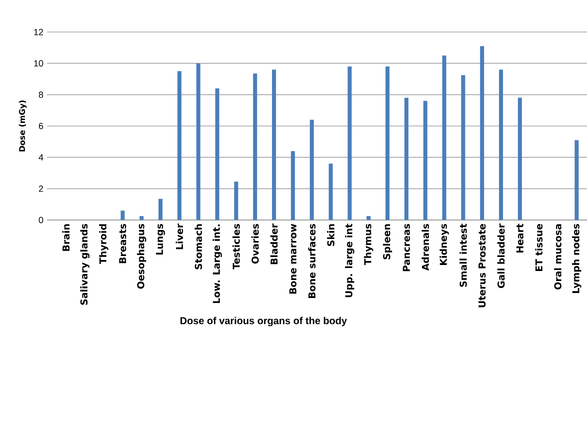 The image size is (587, 421). Describe the element at coordinates (39, 32) in the screenshot. I see `y-tick-label: 12` at that location.